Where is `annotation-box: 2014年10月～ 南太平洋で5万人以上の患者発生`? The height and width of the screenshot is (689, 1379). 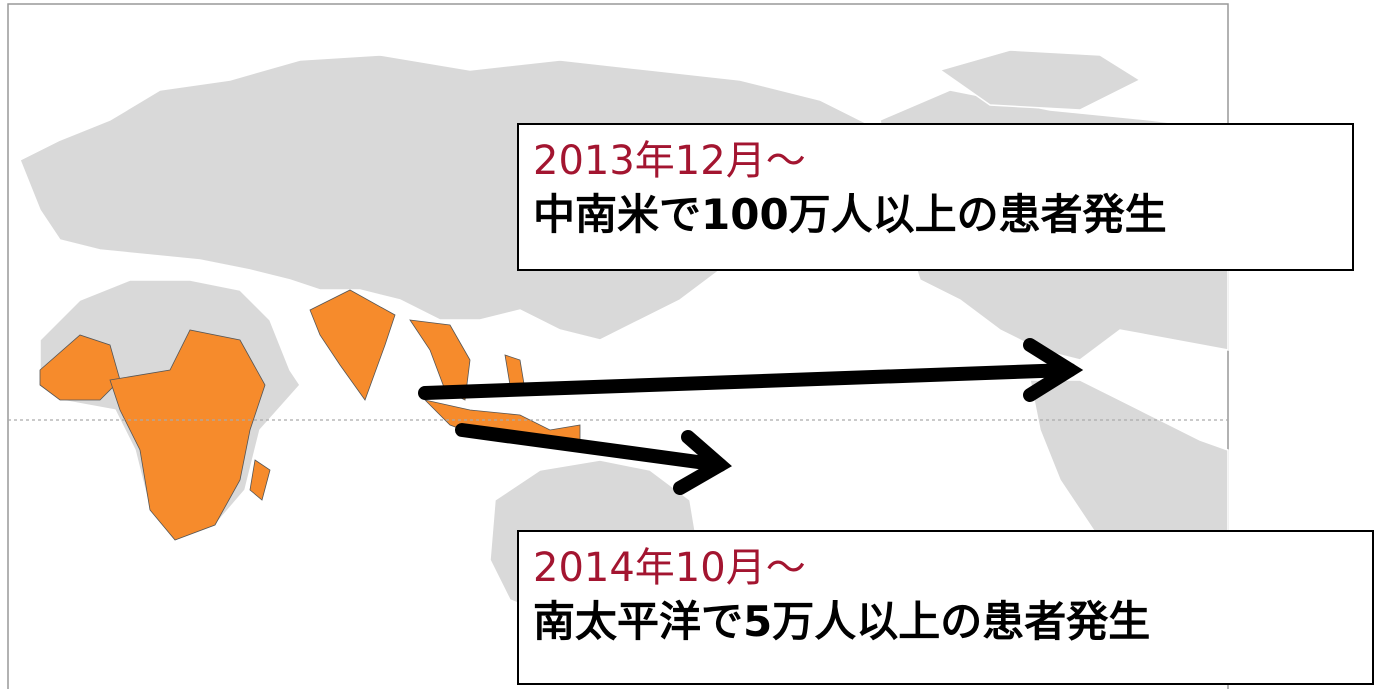
annotation-box: 2014年10月～ 南太平洋で5万人以上の患者発生 is located at coordinates (945, 607).